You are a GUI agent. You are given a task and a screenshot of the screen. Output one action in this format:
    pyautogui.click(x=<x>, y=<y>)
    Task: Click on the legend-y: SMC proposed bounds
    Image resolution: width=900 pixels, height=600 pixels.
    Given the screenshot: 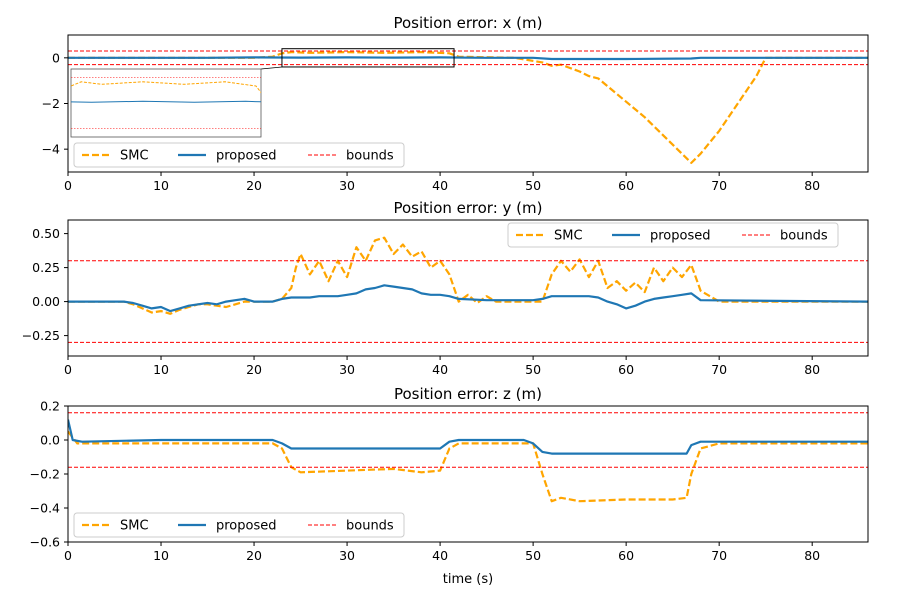 What is the action you would take?
    pyautogui.click(x=673, y=235)
    